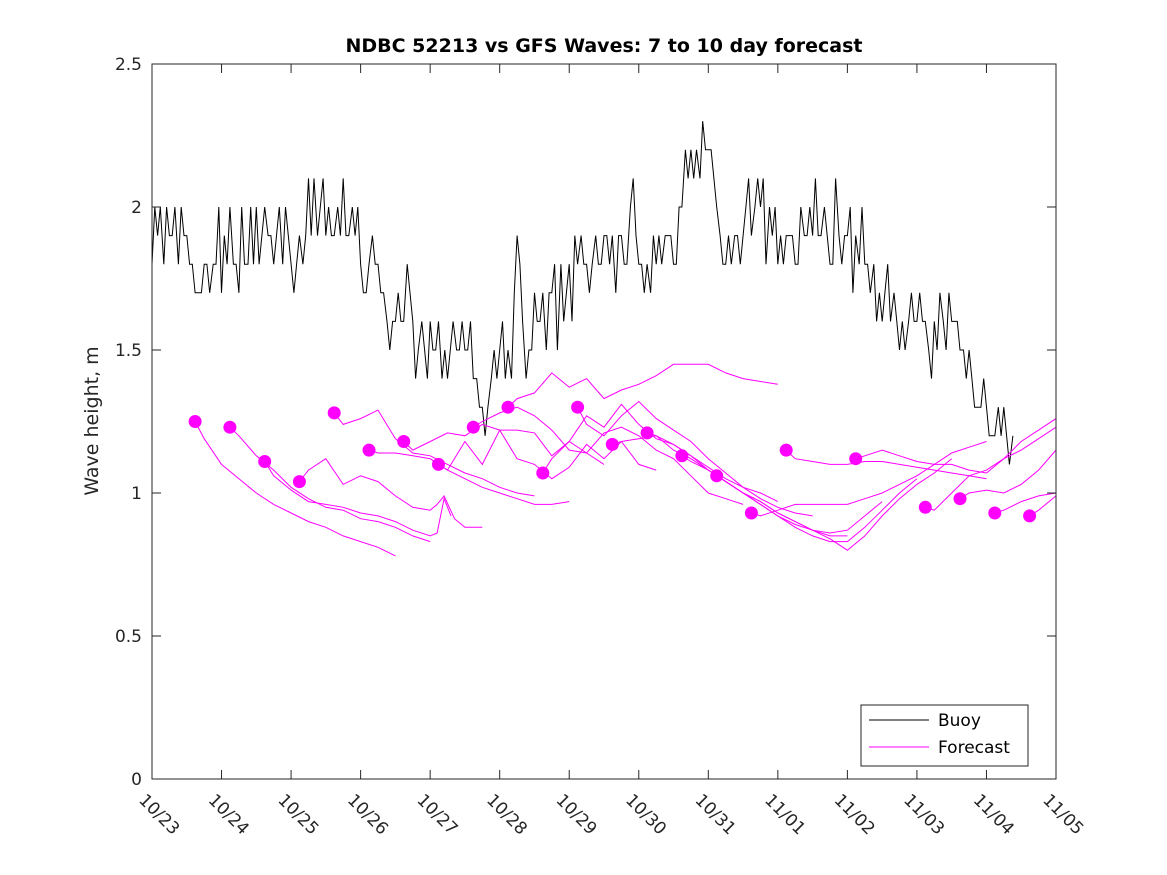  What do you see at coordinates (92, 420) in the screenshot?
I see `y-axis-label: Wave height, m` at bounding box center [92, 420].